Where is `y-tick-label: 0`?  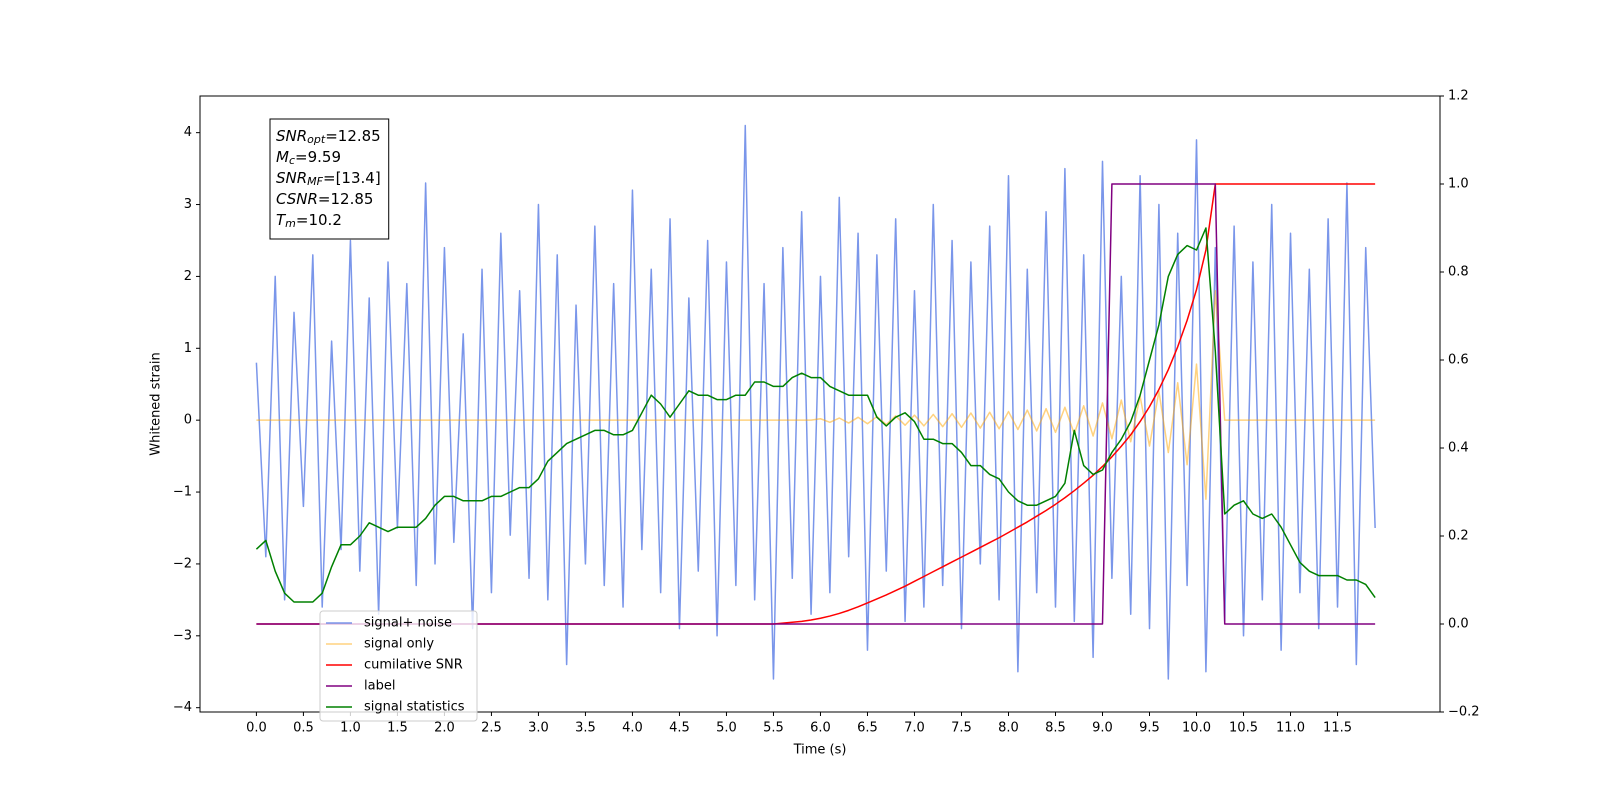
y-tick-label: 0 is located at coordinates (188, 420).